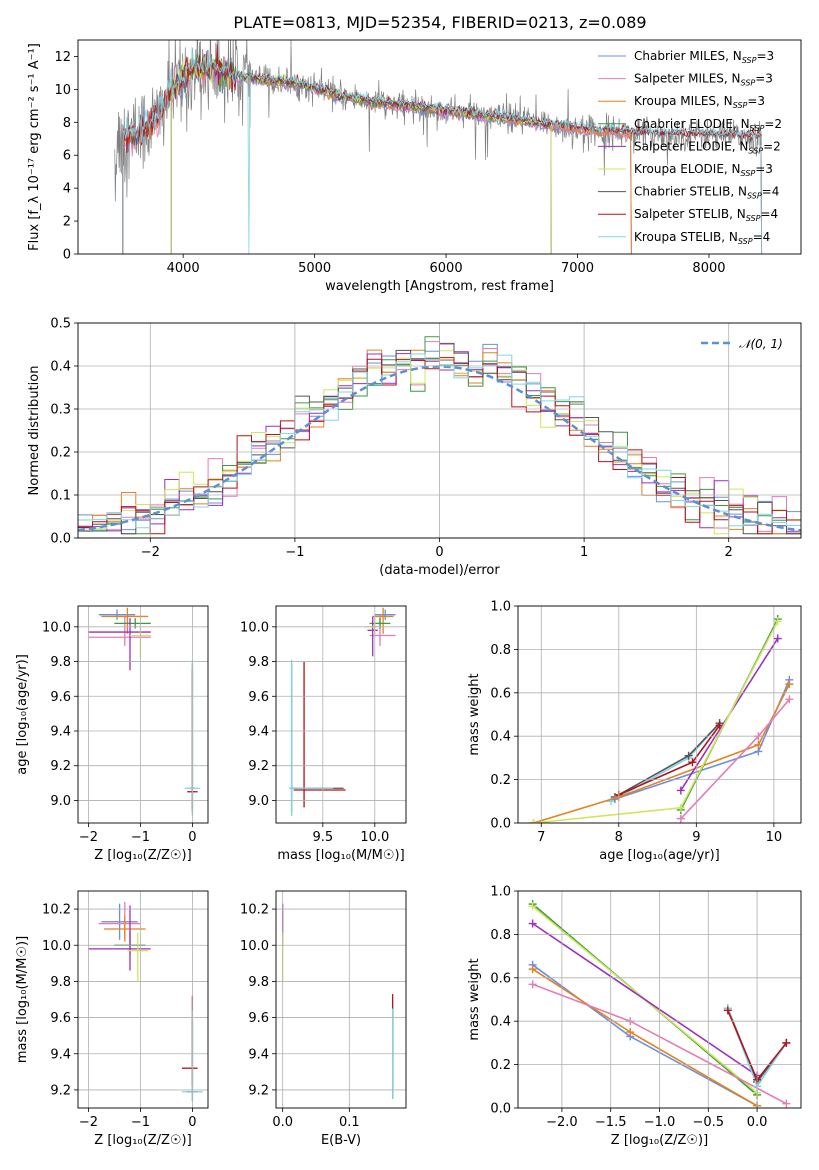 The image size is (819, 1170). I want to click on legend-label: Kroupa MILES, N, so click(683, 101).